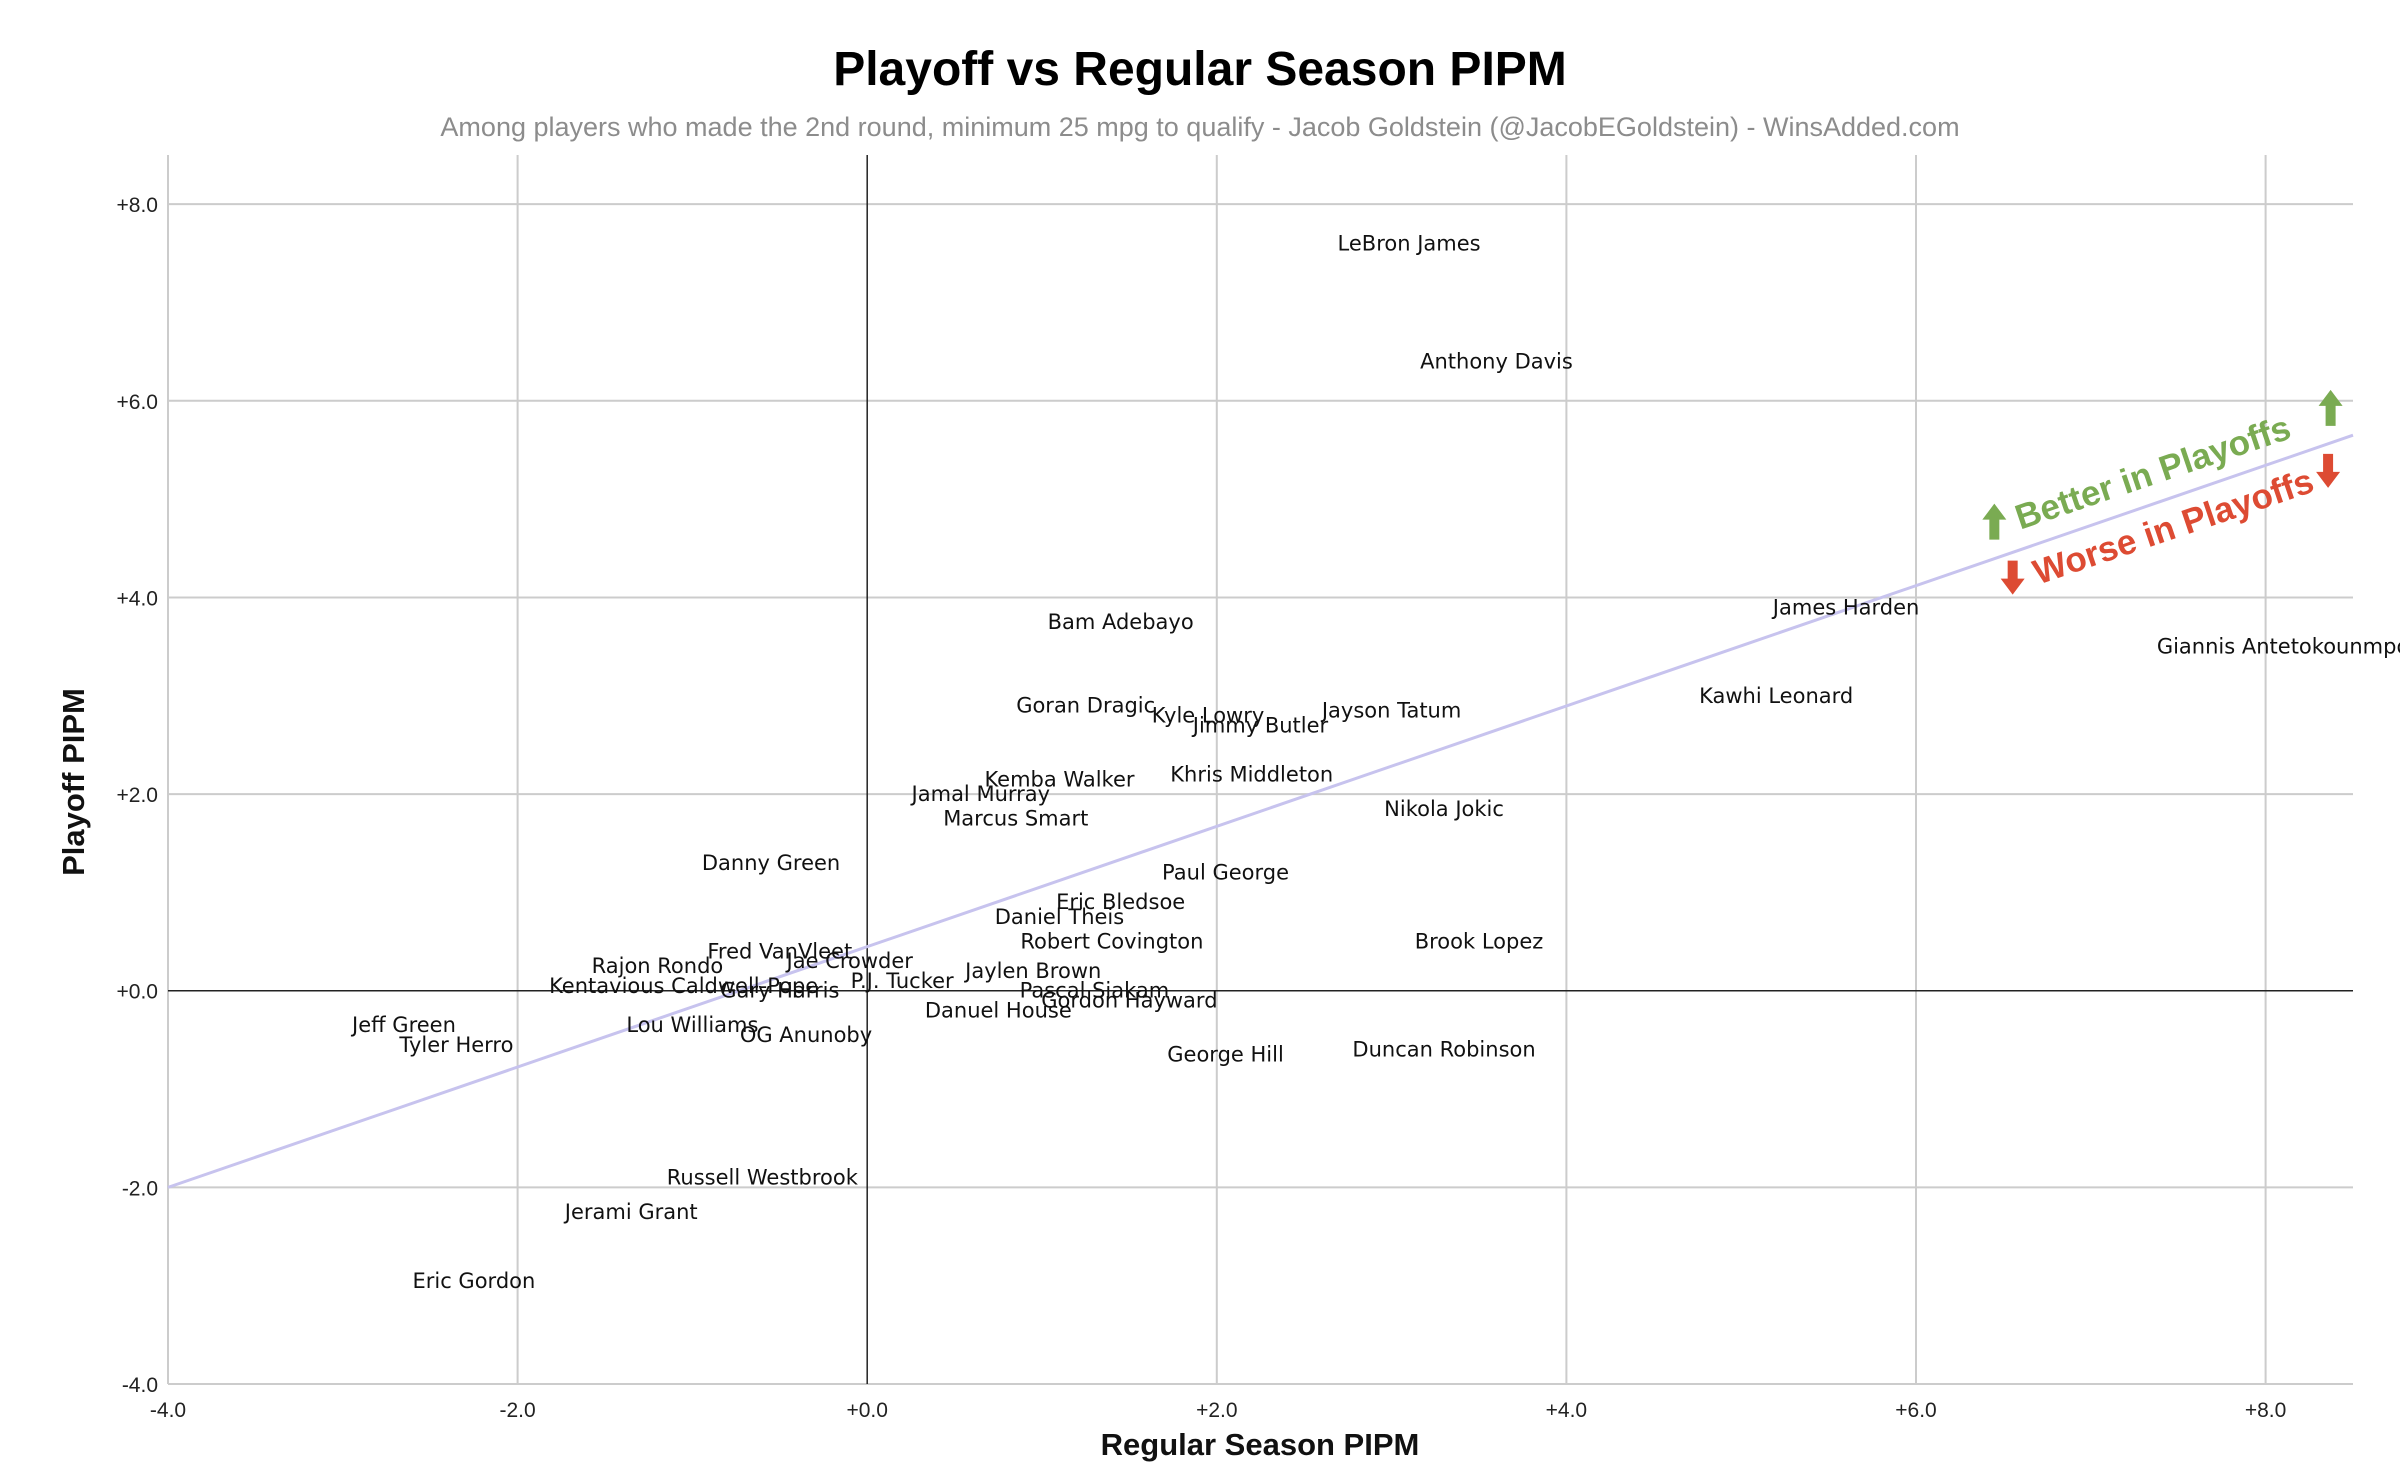  I want to click on player-point-label: Jayson Tatum, so click(1390, 711).